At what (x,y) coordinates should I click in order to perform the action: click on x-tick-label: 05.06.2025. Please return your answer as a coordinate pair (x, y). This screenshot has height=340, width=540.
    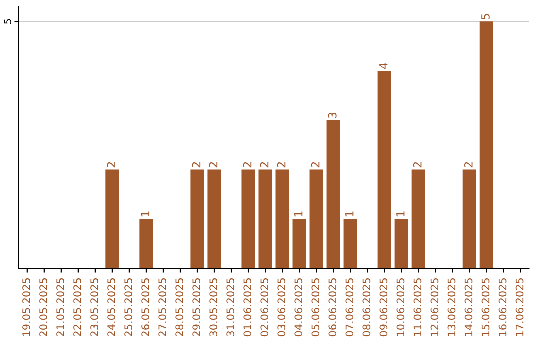
    Looking at the image, I should click on (316, 307).